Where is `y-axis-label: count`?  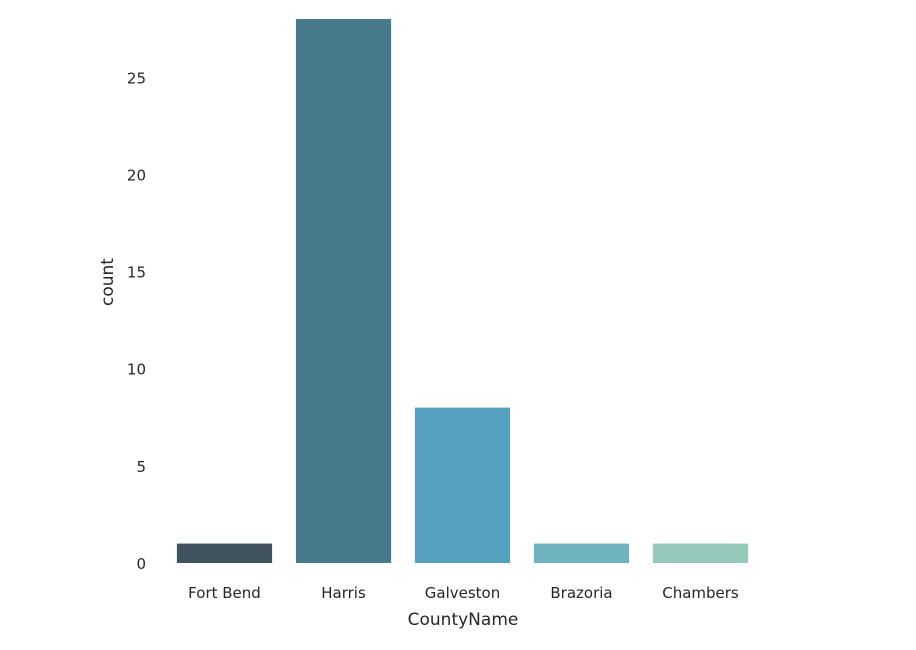 y-axis-label: count is located at coordinates (108, 282).